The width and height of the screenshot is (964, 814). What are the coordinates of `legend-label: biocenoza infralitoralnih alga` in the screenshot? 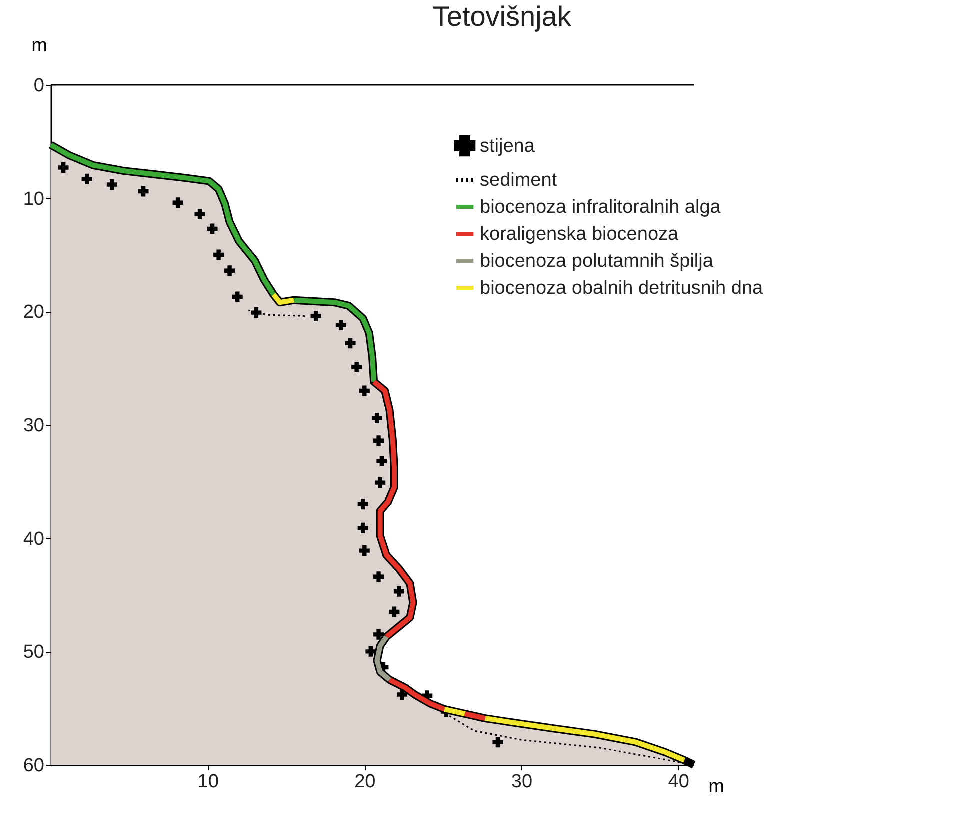 It's located at (601, 207).